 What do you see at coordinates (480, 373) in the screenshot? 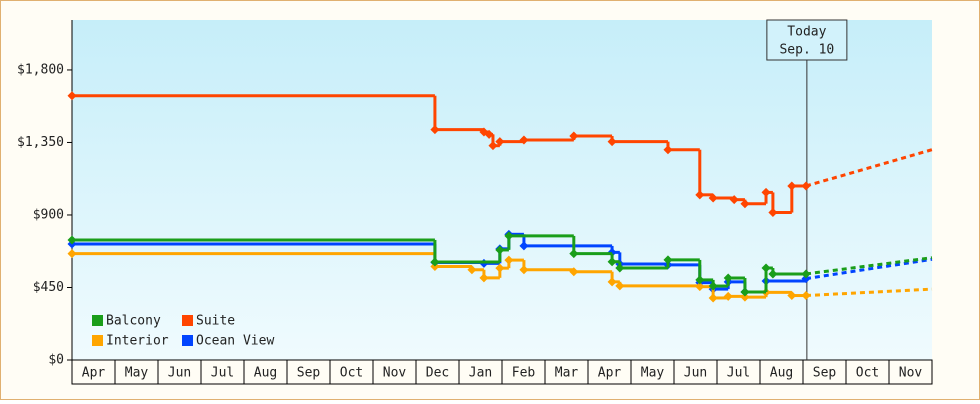
I see `x-tick-label: Jan` at bounding box center [480, 373].